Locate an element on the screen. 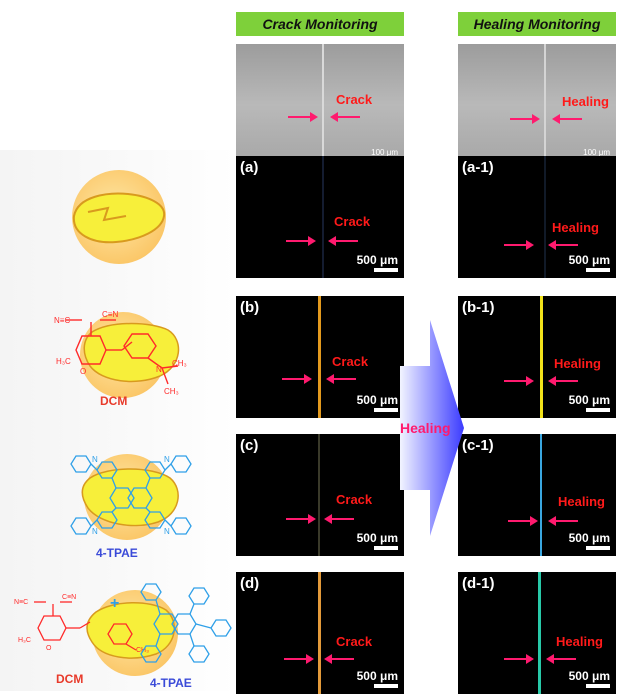 The image size is (618, 694). crack-monitoring-header: Crack Monitoring is located at coordinates (320, 24).